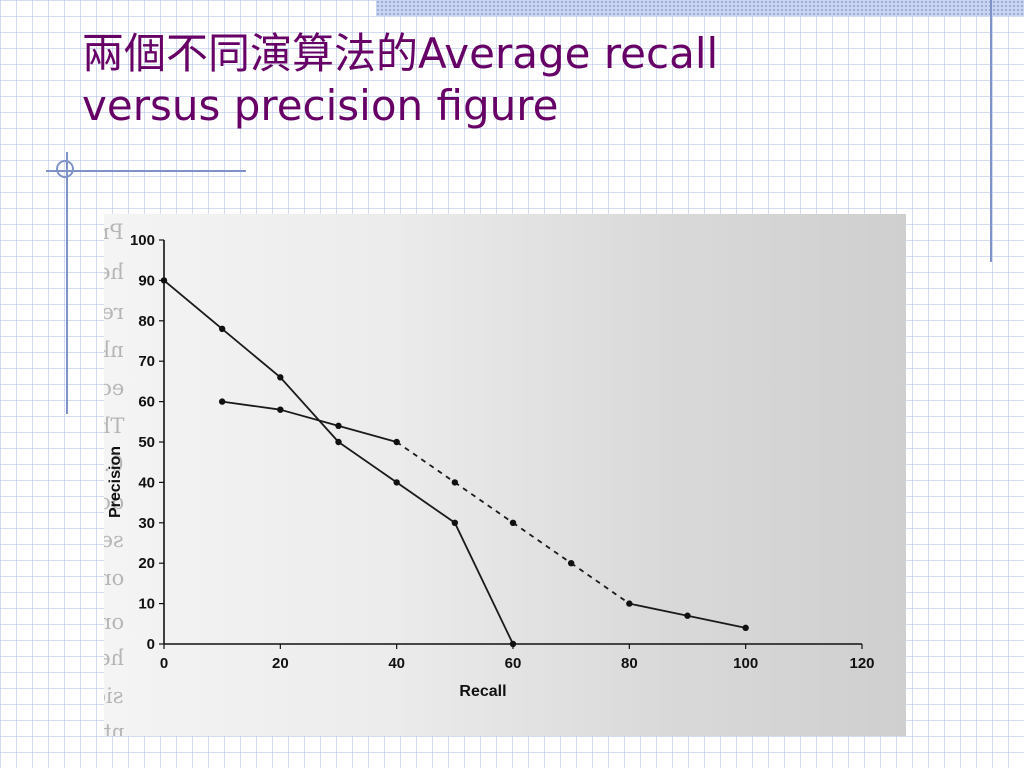  Describe the element at coordinates (991, 131) in the screenshot. I see `decorative-vertical-line-right` at that location.